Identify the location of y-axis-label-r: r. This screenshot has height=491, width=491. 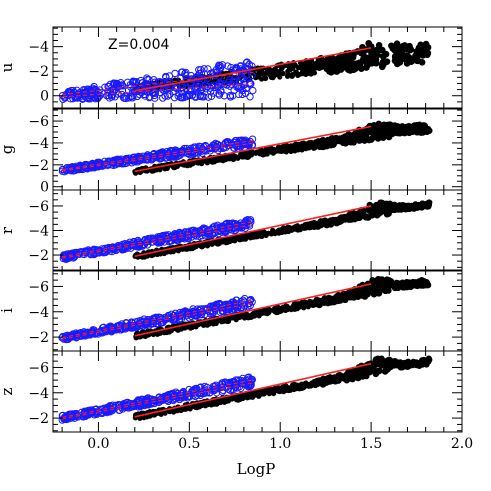
(8, 230).